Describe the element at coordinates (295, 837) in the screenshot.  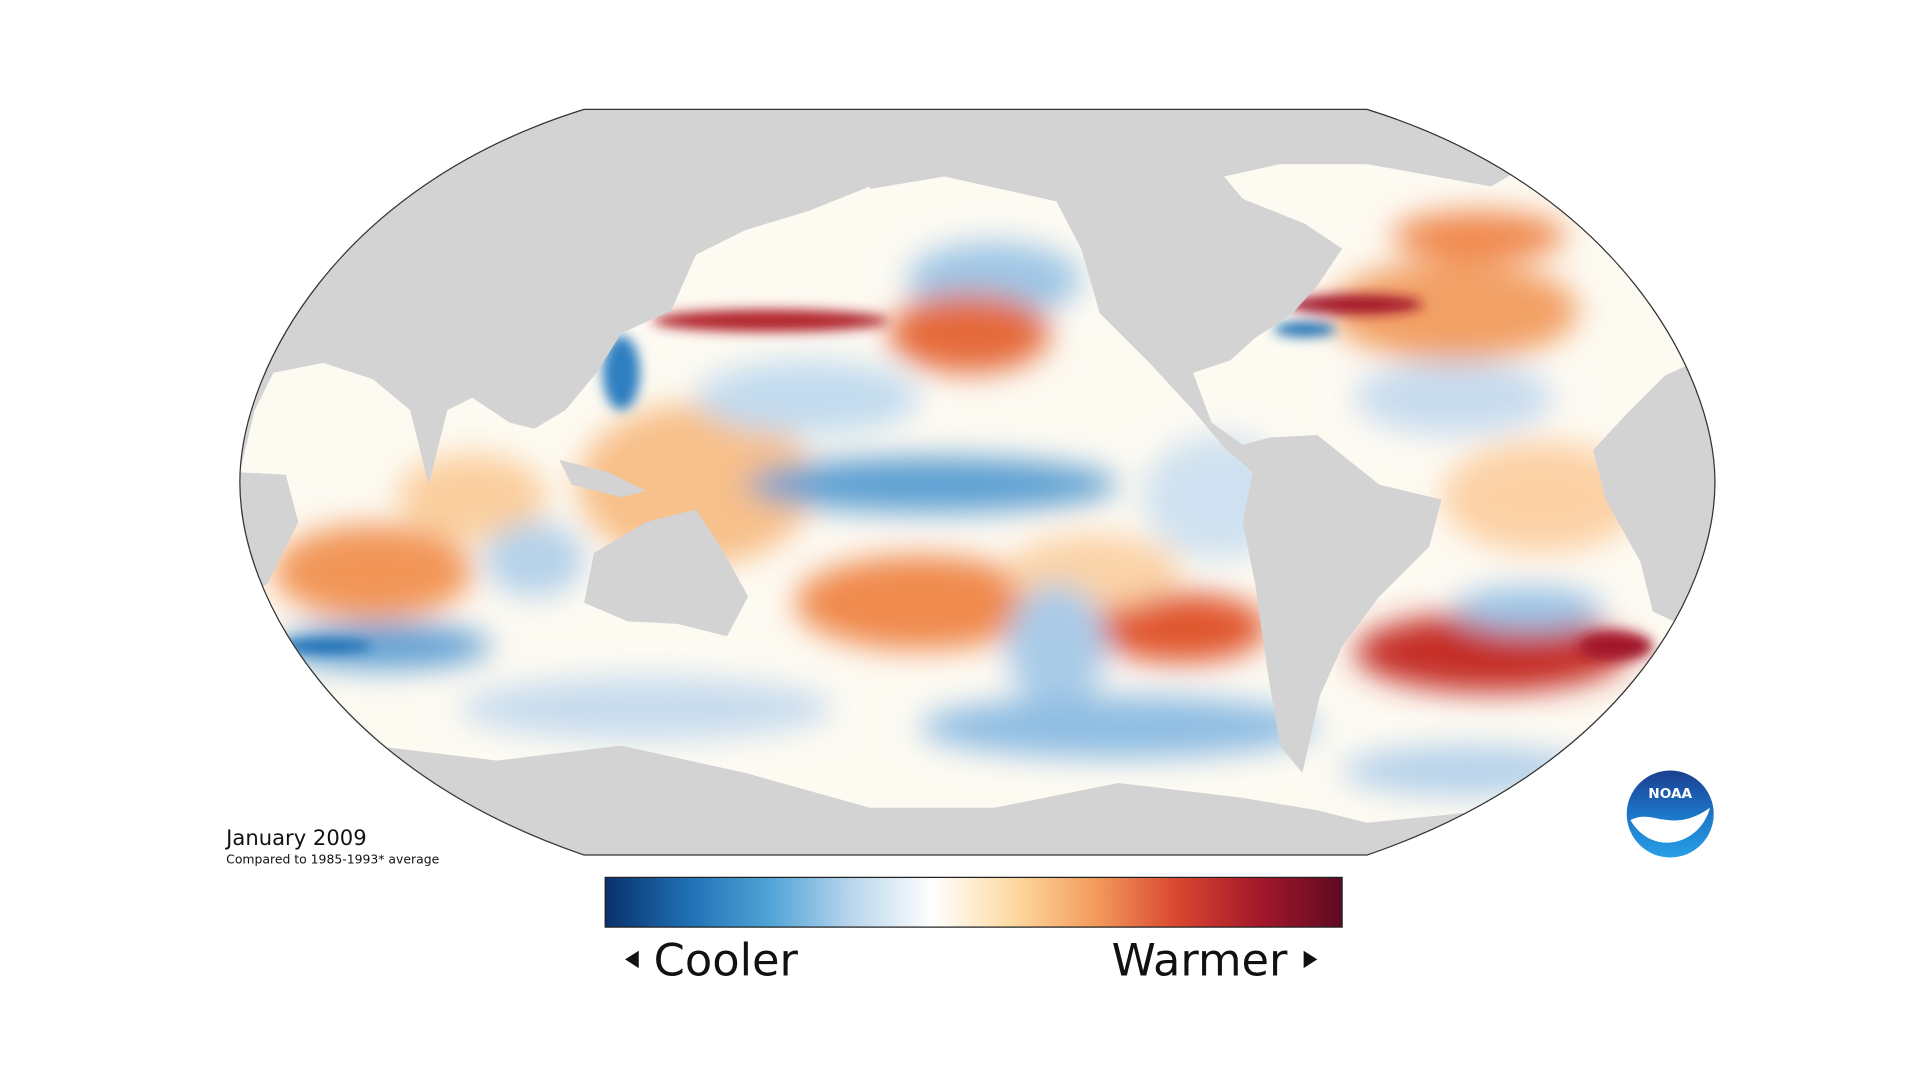
I see `caption-date: January 2009` at that location.